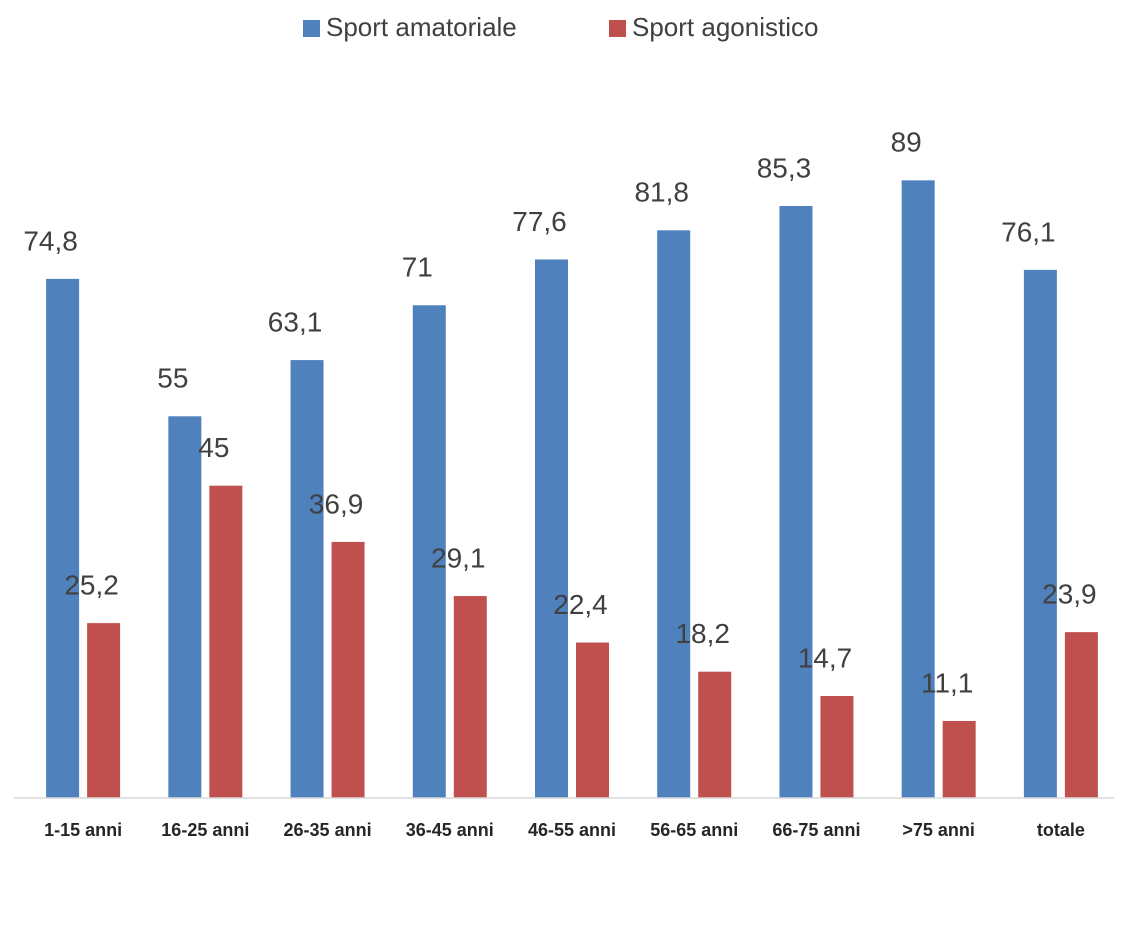  I want to click on data-label: 14,7, so click(825, 657).